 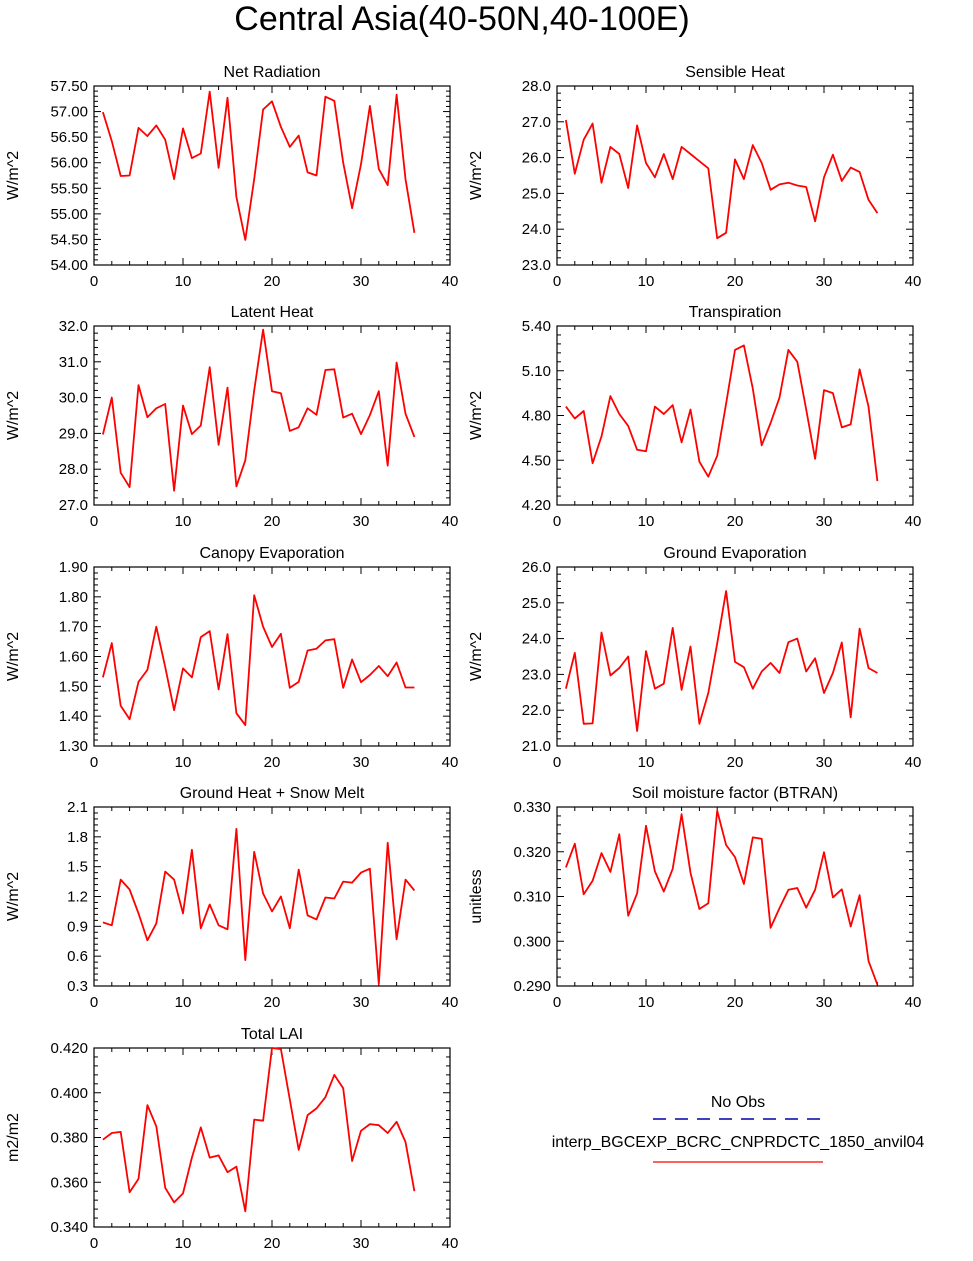 I want to click on y-tick-label: 30.0, so click(x=73, y=398).